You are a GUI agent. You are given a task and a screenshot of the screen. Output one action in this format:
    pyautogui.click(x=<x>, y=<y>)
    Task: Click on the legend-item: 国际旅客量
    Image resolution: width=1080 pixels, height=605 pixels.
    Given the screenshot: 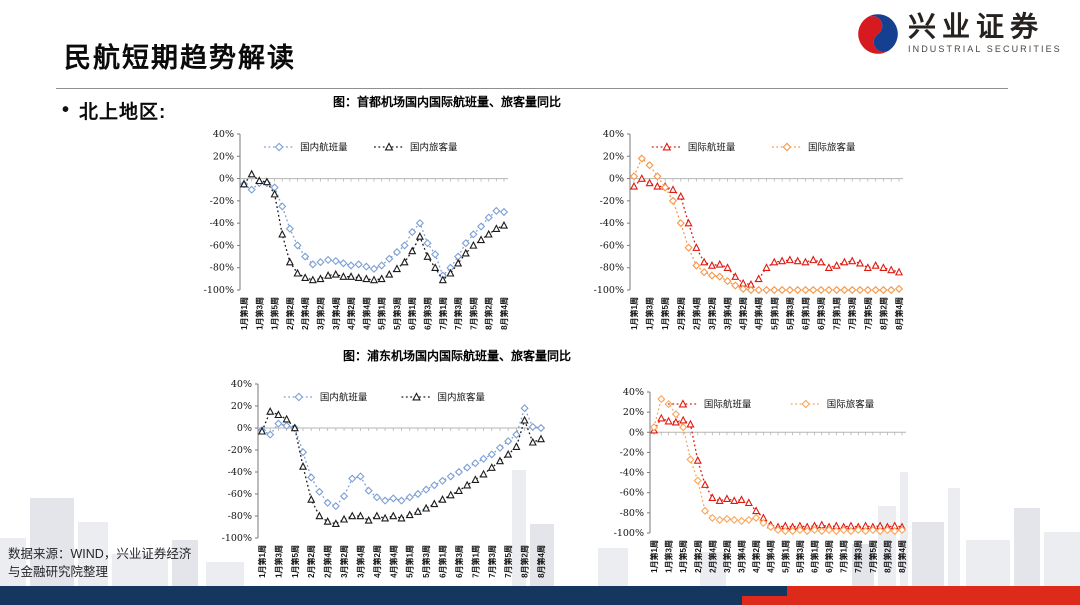 What is the action you would take?
    pyautogui.click(x=813, y=148)
    